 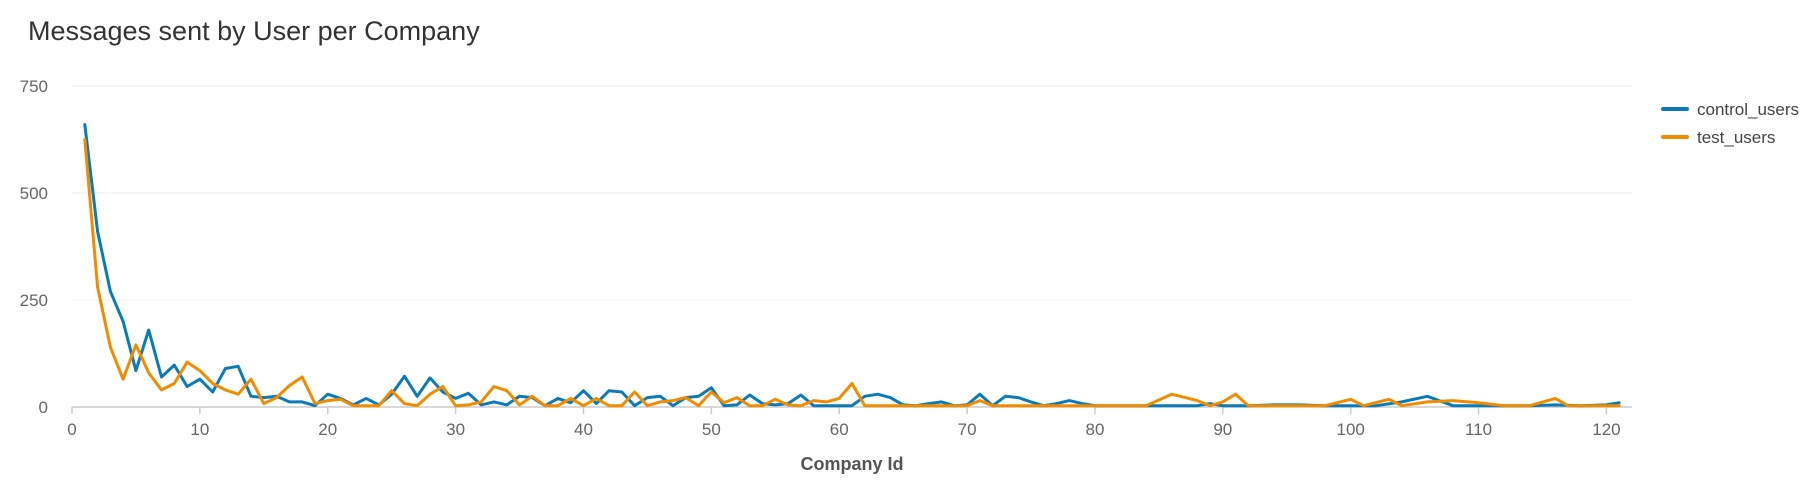 I want to click on y-tick-label: 750, so click(x=34, y=86).